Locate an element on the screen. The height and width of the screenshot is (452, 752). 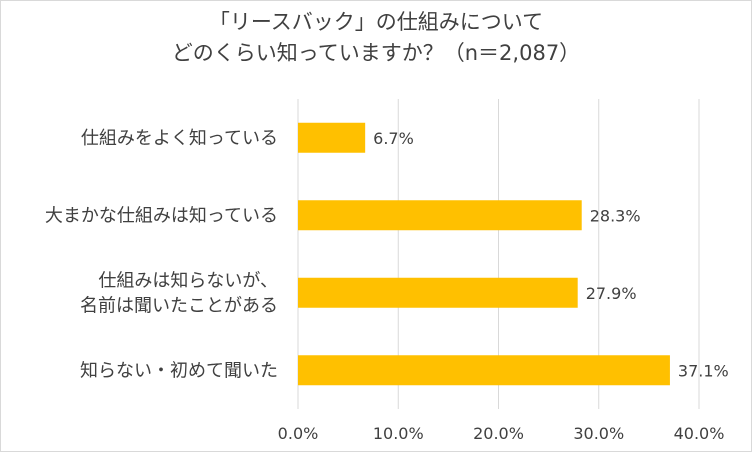
category-label: 仕組みは知らないが、 is located at coordinates (188, 280).